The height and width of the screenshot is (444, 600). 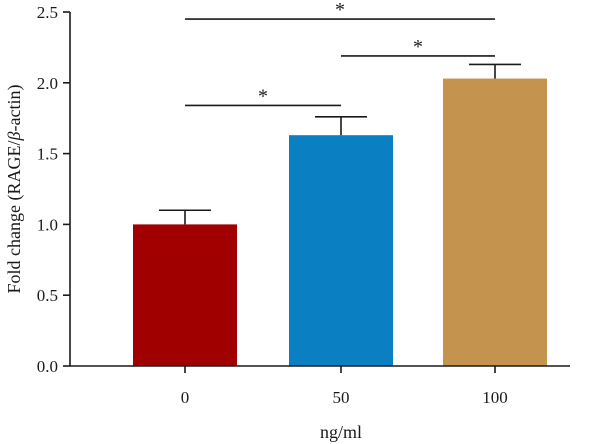 I want to click on y-ticks: 0.0 0.5 1.0 1.5 2.0 2.5, so click(x=53, y=189).